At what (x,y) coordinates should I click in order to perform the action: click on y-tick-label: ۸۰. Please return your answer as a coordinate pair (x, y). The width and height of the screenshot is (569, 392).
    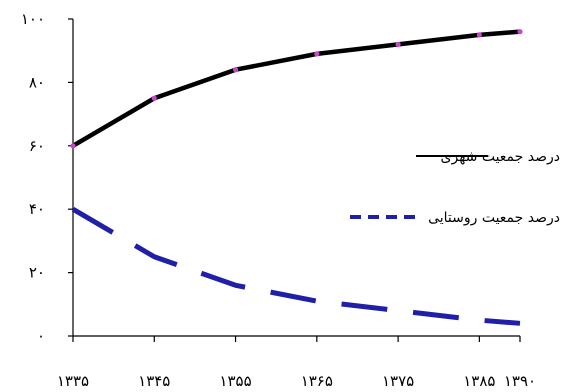
    Looking at the image, I should click on (37, 82).